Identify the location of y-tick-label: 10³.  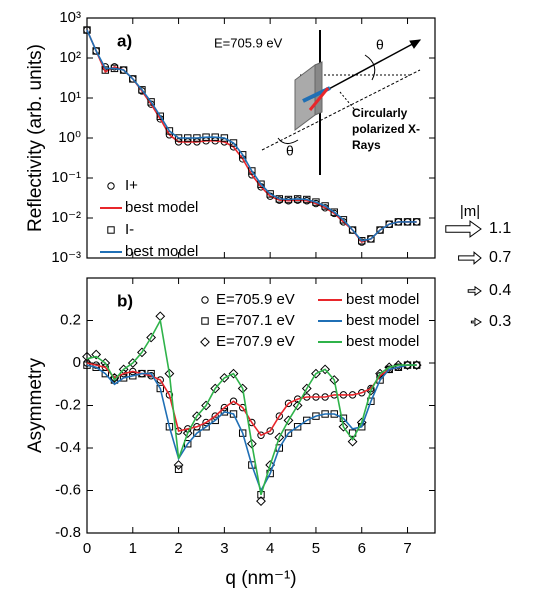
(70, 17).